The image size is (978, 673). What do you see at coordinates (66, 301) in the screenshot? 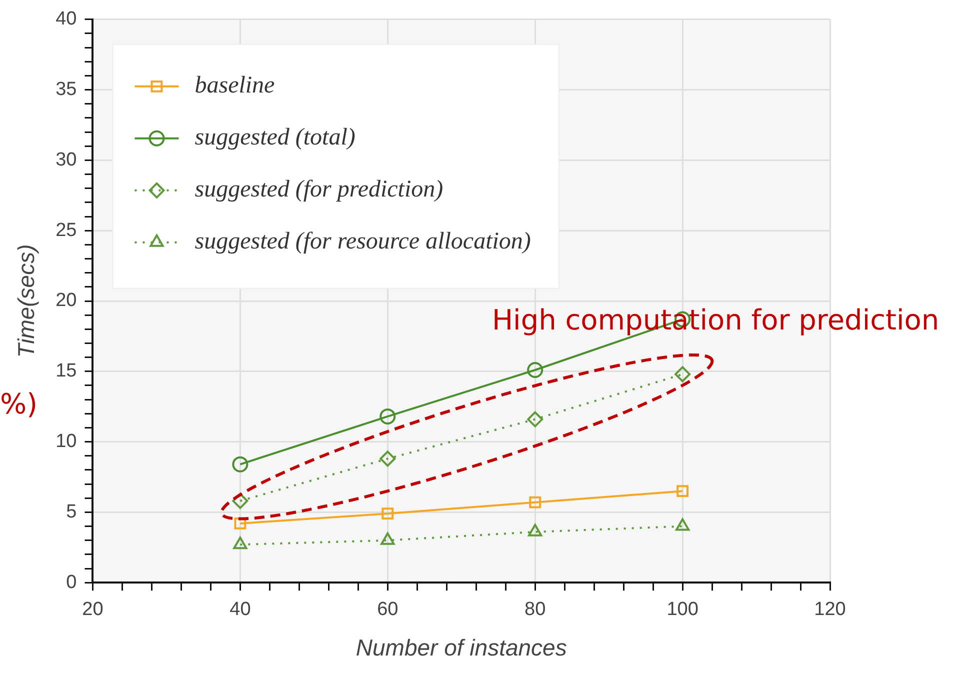
I see `y-tick-label: 20` at bounding box center [66, 301].